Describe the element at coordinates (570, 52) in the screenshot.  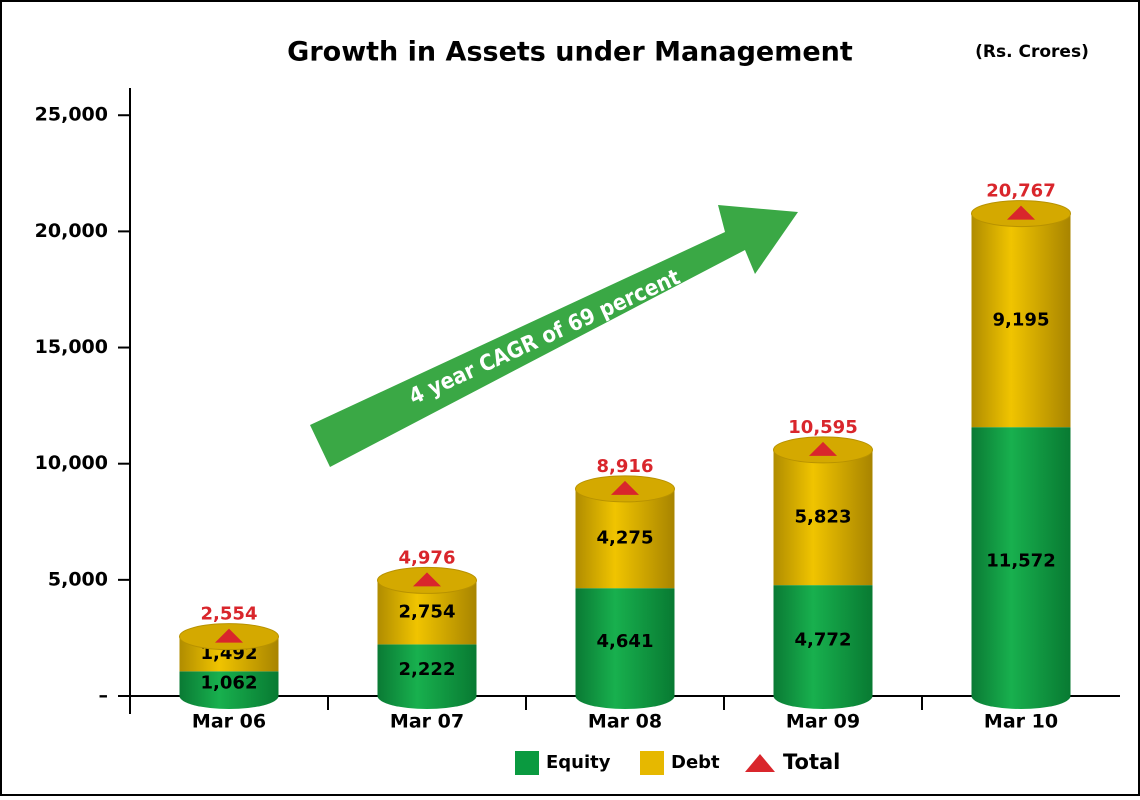
I see `chart-title: Growth in Assets under Management` at that location.